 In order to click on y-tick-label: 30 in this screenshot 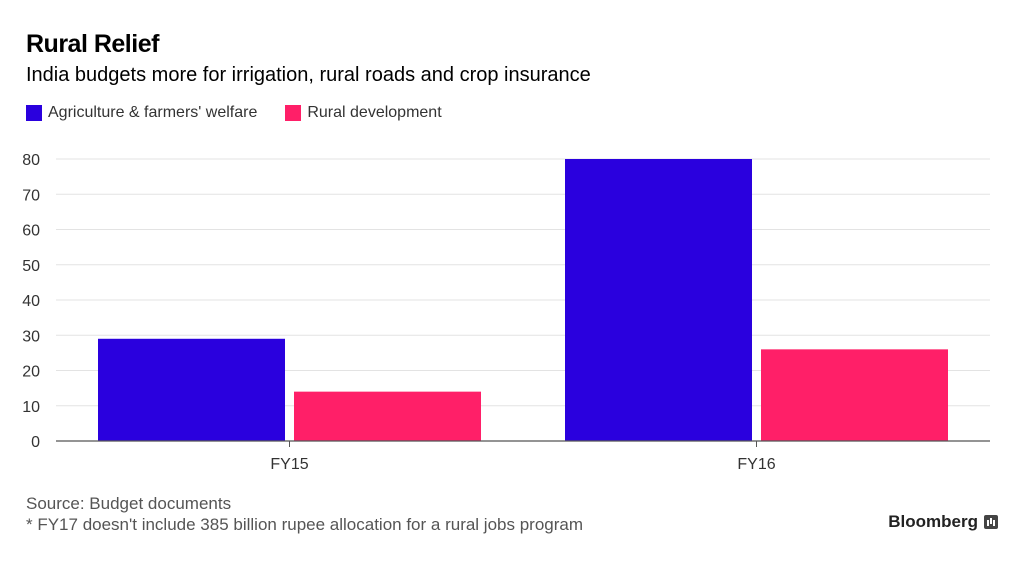, I will do `click(31, 336)`.